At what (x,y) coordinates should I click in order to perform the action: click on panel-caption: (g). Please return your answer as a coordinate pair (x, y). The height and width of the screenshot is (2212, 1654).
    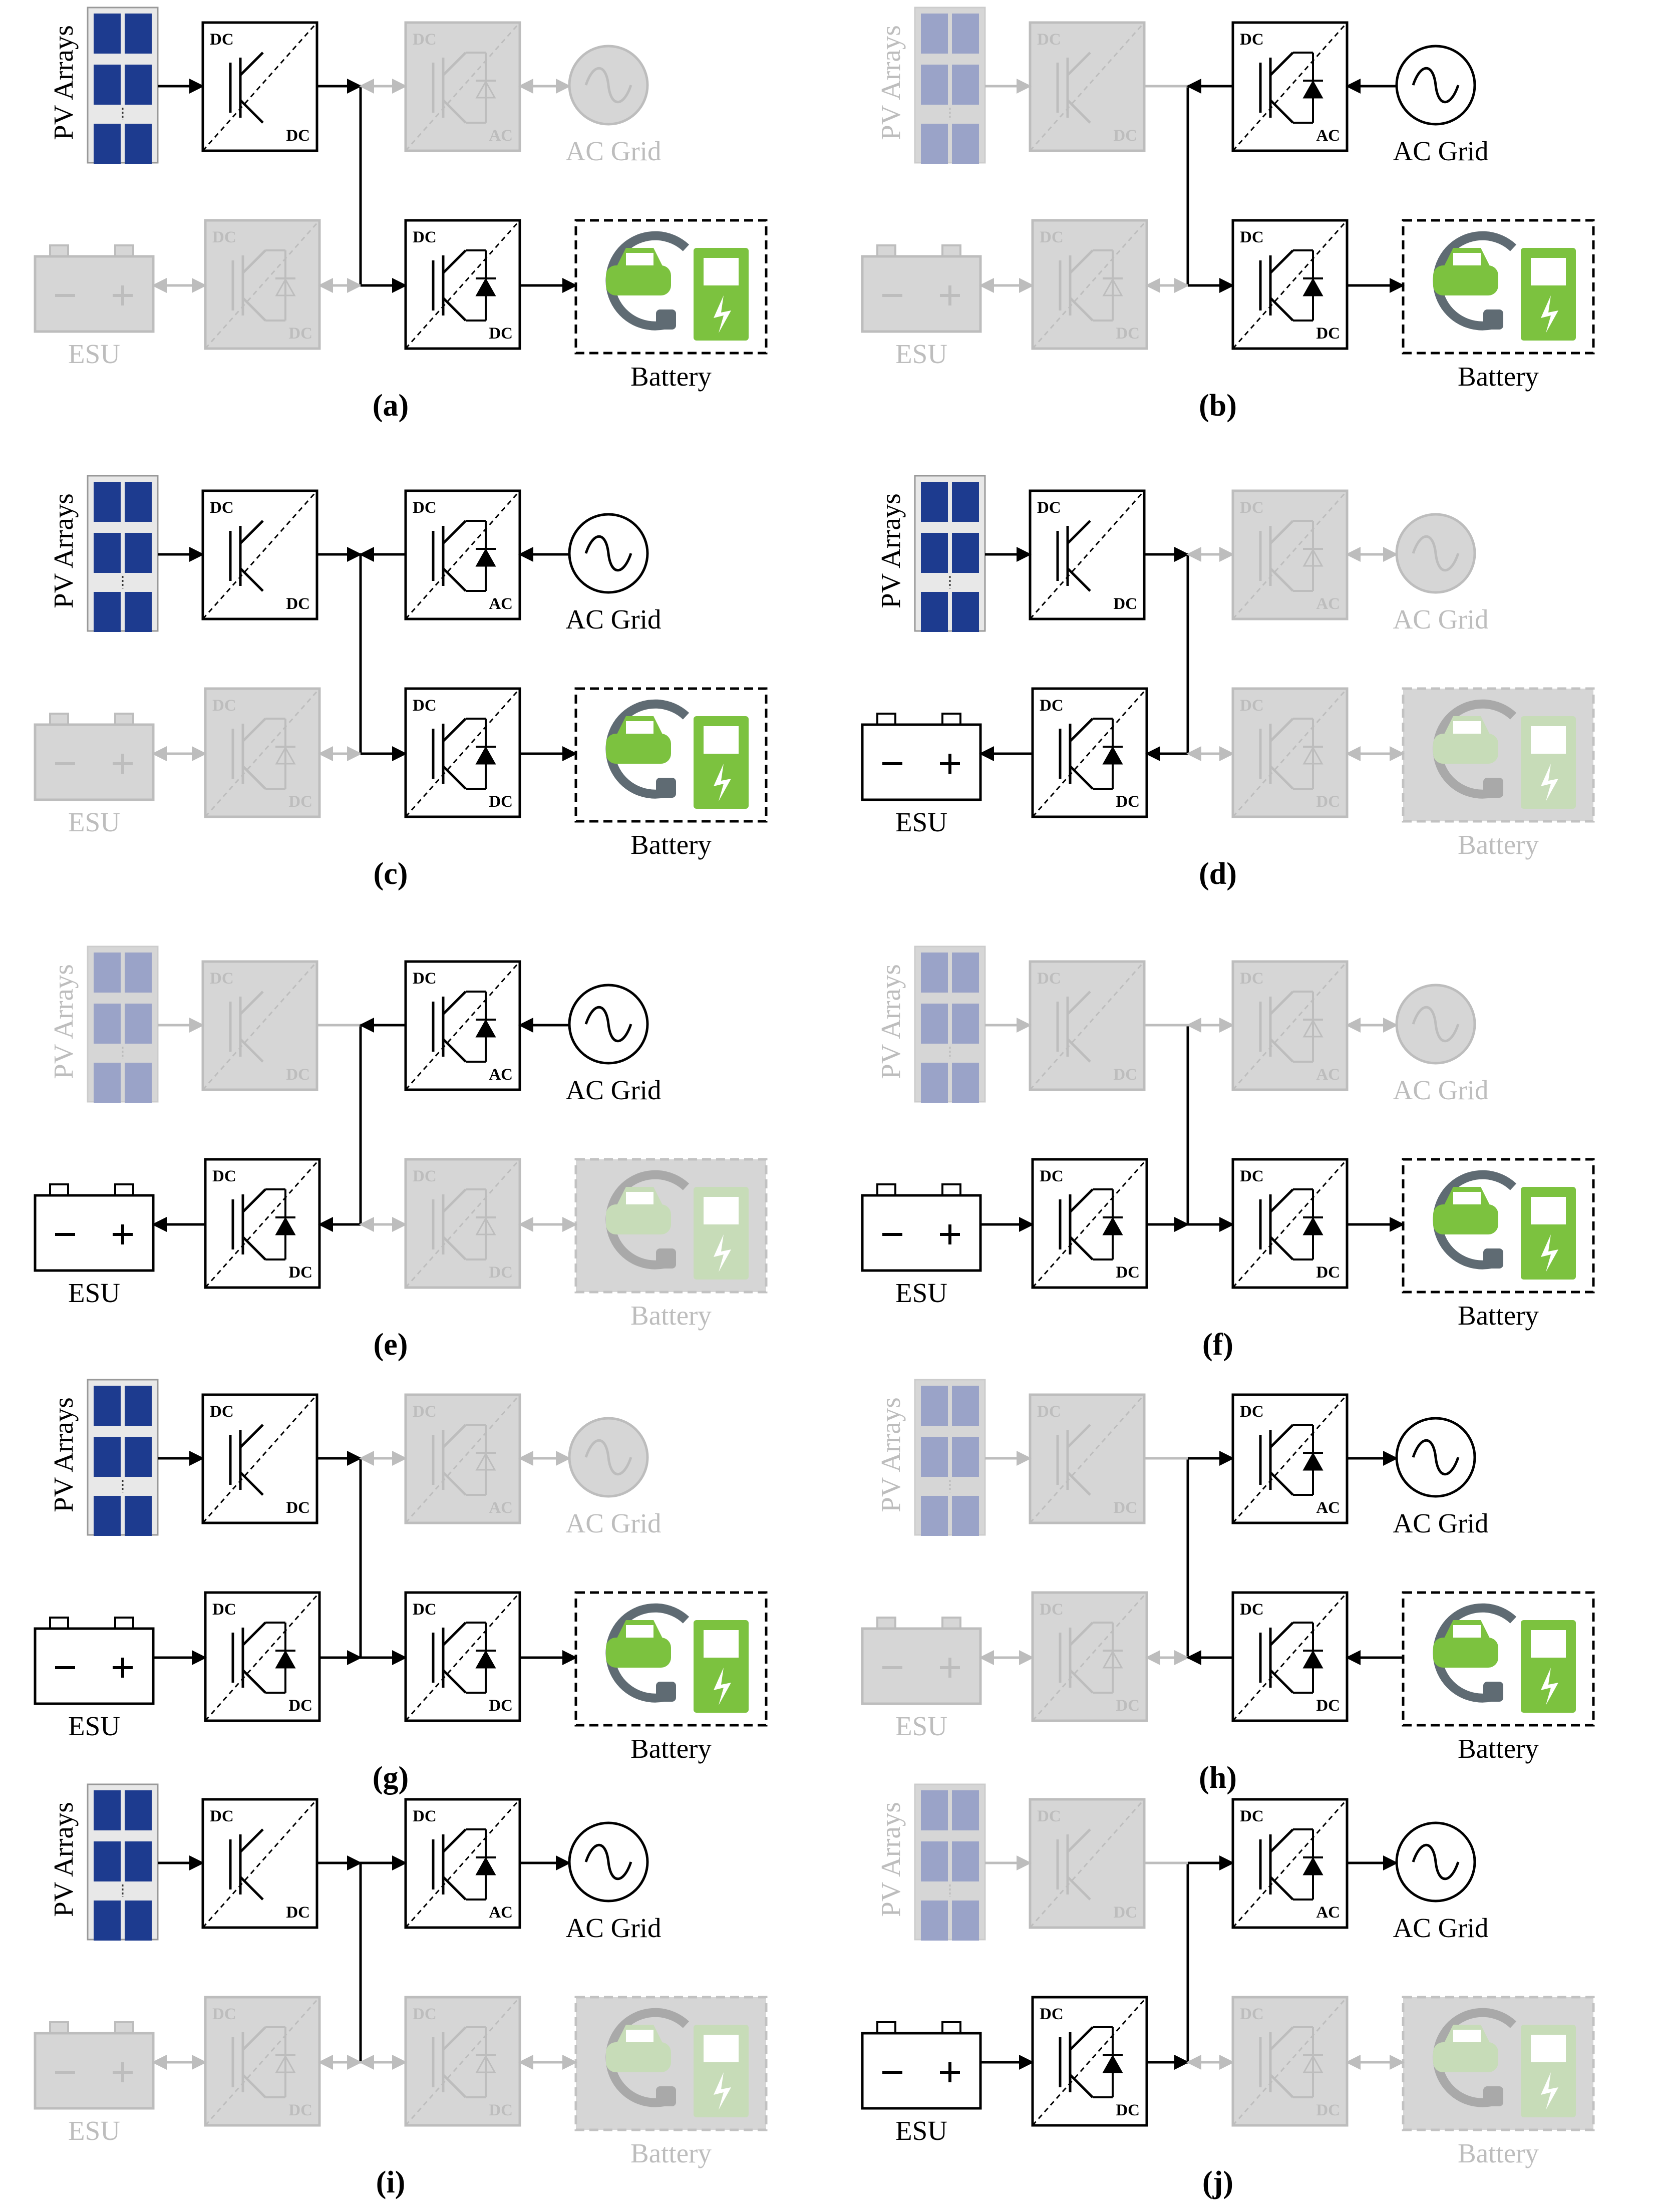
    Looking at the image, I should click on (391, 1778).